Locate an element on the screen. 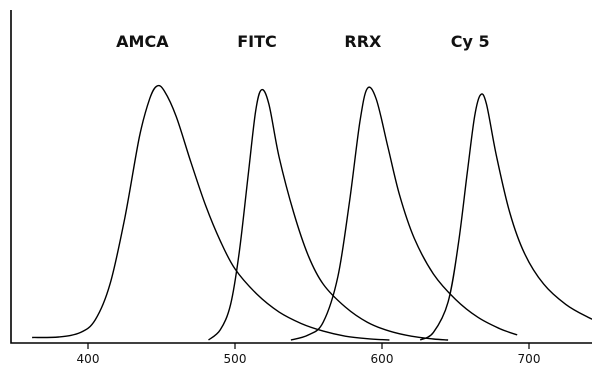  x-axis-ticks: 400 500 600 700 is located at coordinates (309, 354).